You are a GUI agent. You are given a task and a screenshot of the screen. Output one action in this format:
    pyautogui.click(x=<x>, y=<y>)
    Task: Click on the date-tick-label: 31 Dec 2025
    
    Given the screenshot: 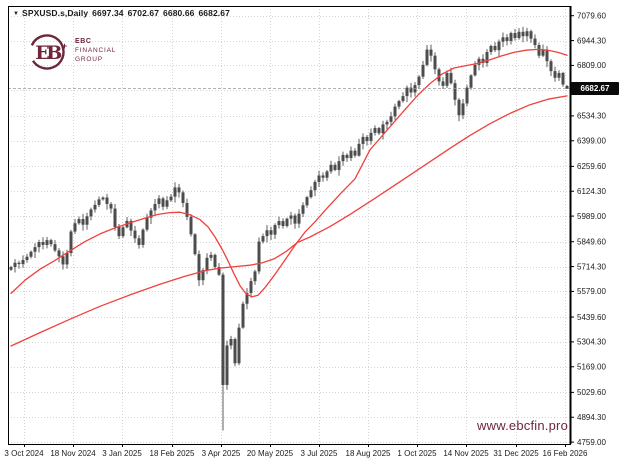 What is the action you would take?
    pyautogui.click(x=516, y=453)
    